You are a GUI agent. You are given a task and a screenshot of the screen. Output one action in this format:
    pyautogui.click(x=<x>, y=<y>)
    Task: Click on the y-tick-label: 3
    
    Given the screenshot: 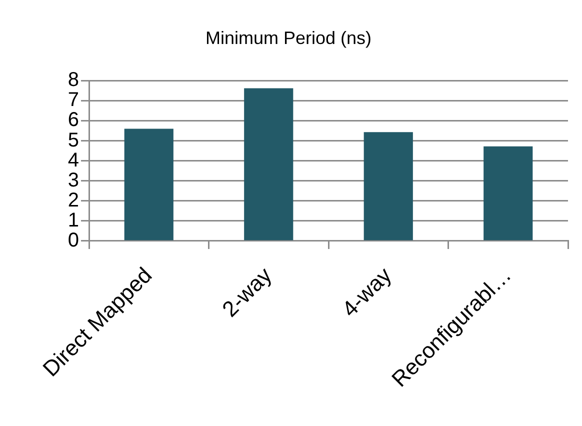 What is the action you would take?
    pyautogui.click(x=73, y=180)
    